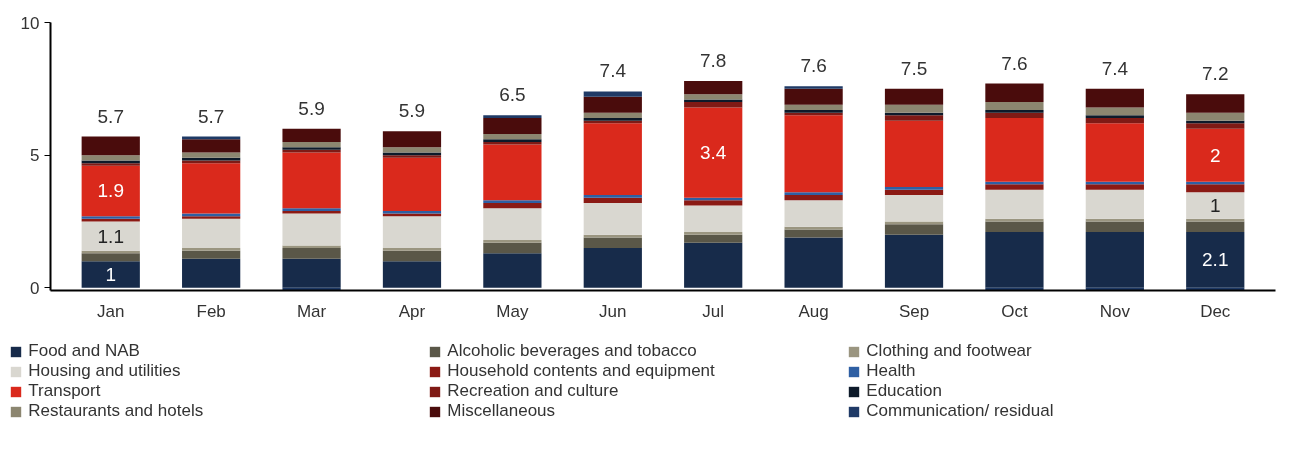  Describe the element at coordinates (1215, 74) in the screenshot. I see `total-label: 7.2` at that location.